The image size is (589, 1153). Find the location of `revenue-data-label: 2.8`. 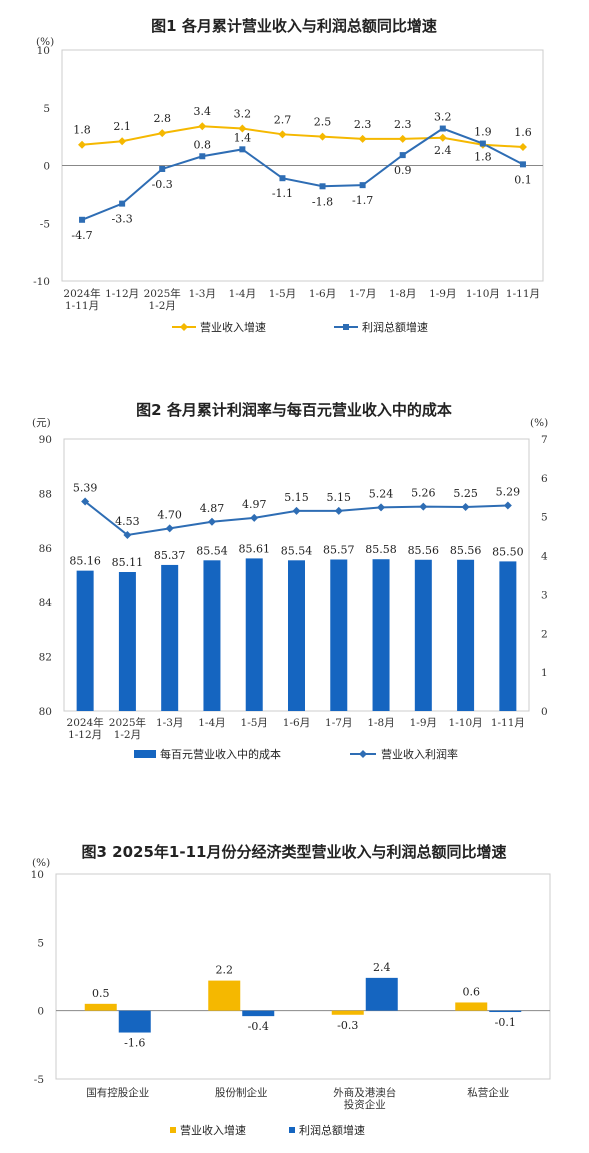

revenue-data-label: 2.8 is located at coordinates (162, 118).